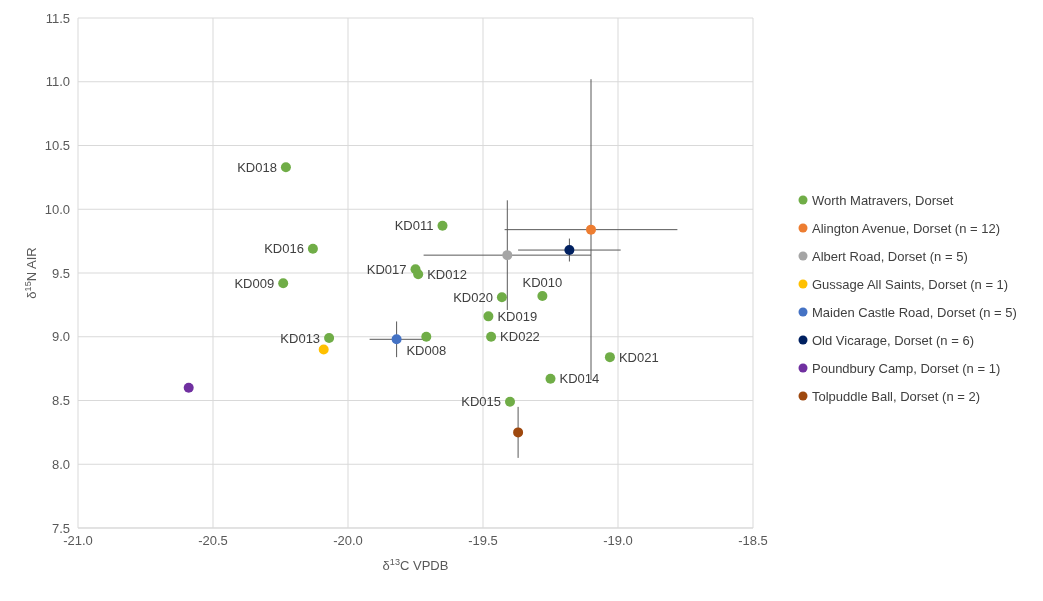  Describe the element at coordinates (579, 379) in the screenshot. I see `annotation: KD014` at that location.